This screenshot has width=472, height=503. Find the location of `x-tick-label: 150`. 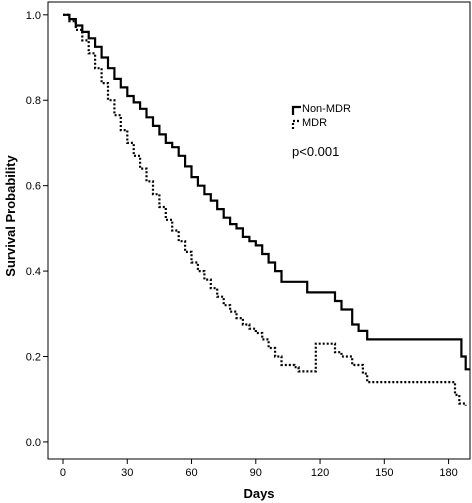

x-tick-label: 150 is located at coordinates (384, 473).